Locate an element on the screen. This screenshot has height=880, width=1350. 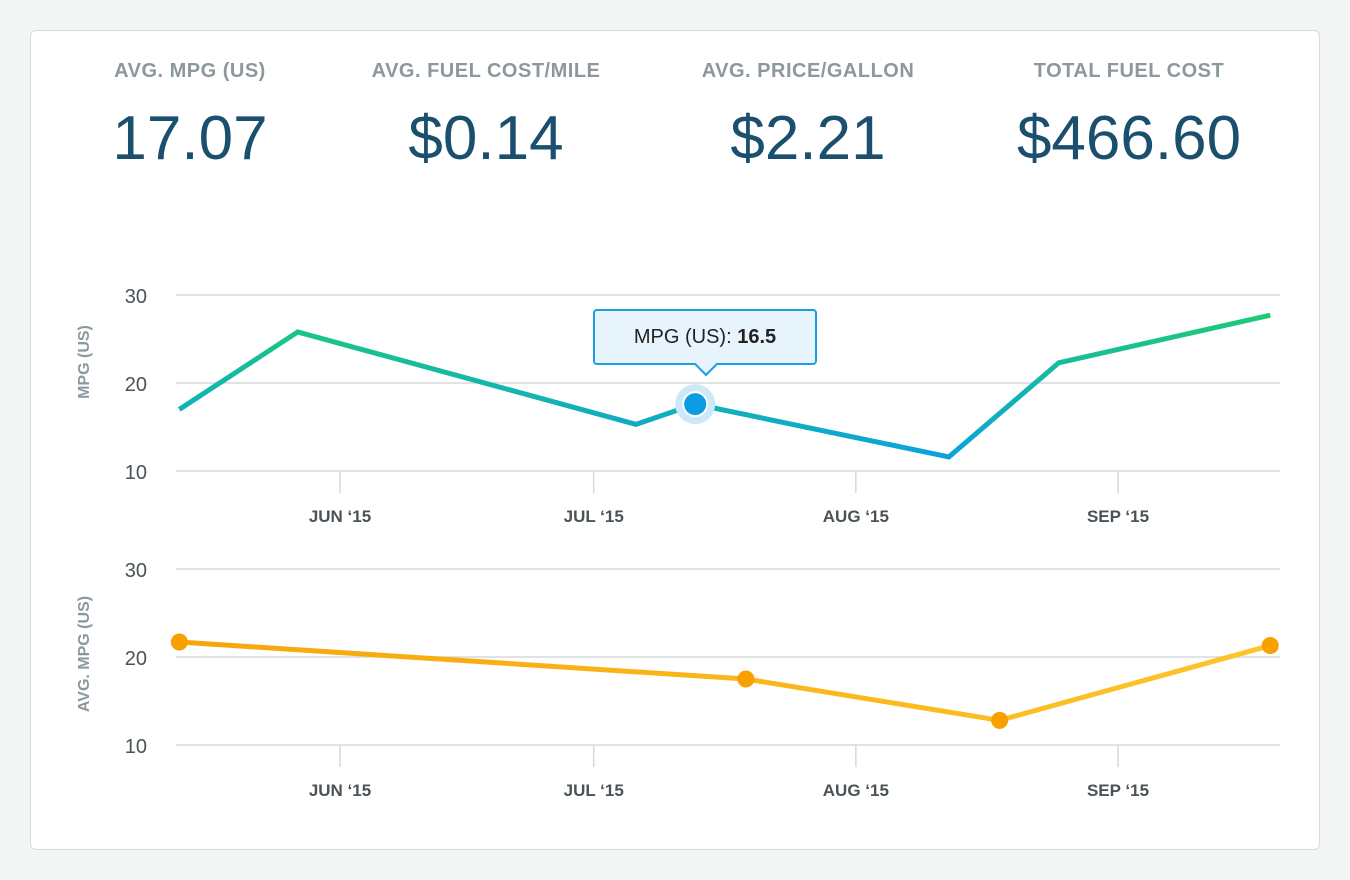
stat-value: $2.21 is located at coordinates (808, 138).